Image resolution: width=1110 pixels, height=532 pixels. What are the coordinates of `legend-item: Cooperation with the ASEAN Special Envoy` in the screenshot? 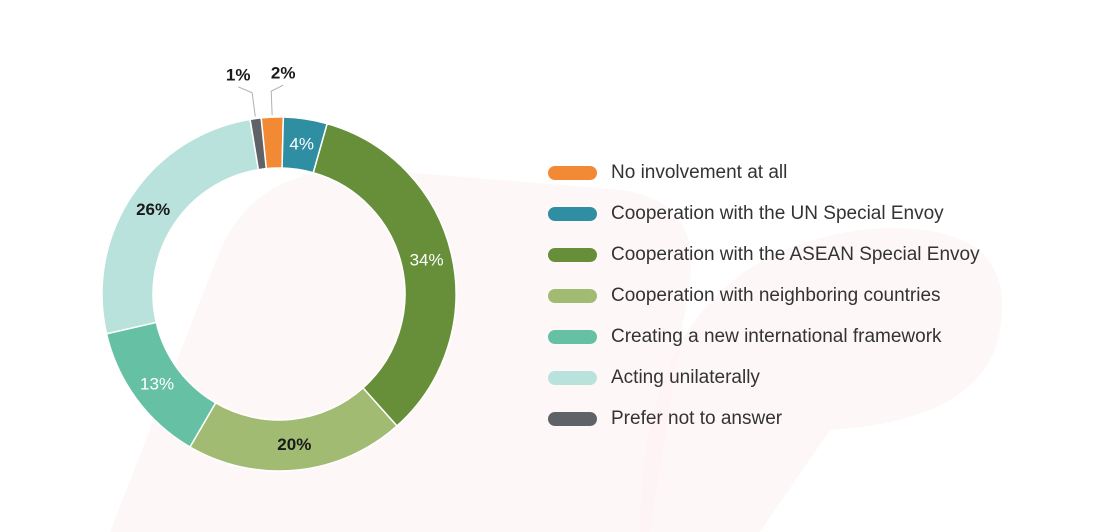 It's located at (764, 254).